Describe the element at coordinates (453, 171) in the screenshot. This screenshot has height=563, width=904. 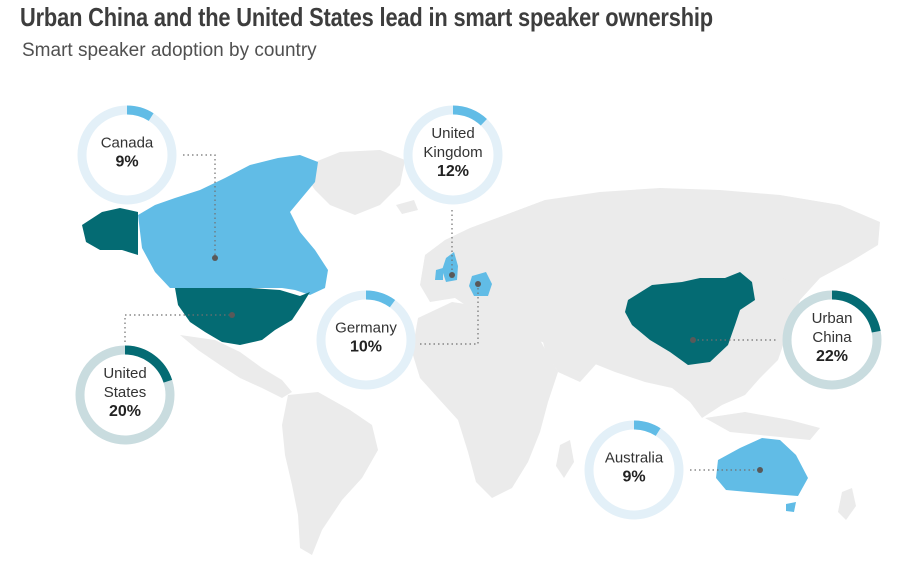
I see `value-united-kingdom: 12%` at that location.